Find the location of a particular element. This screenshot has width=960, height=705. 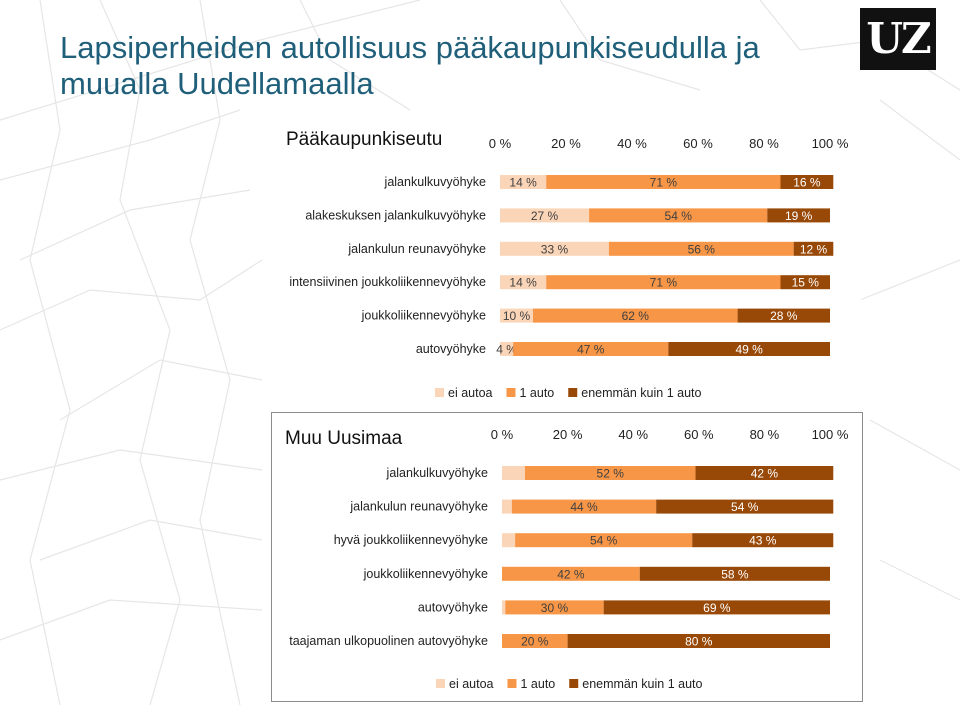

data-label: 20 % is located at coordinates (535, 642).